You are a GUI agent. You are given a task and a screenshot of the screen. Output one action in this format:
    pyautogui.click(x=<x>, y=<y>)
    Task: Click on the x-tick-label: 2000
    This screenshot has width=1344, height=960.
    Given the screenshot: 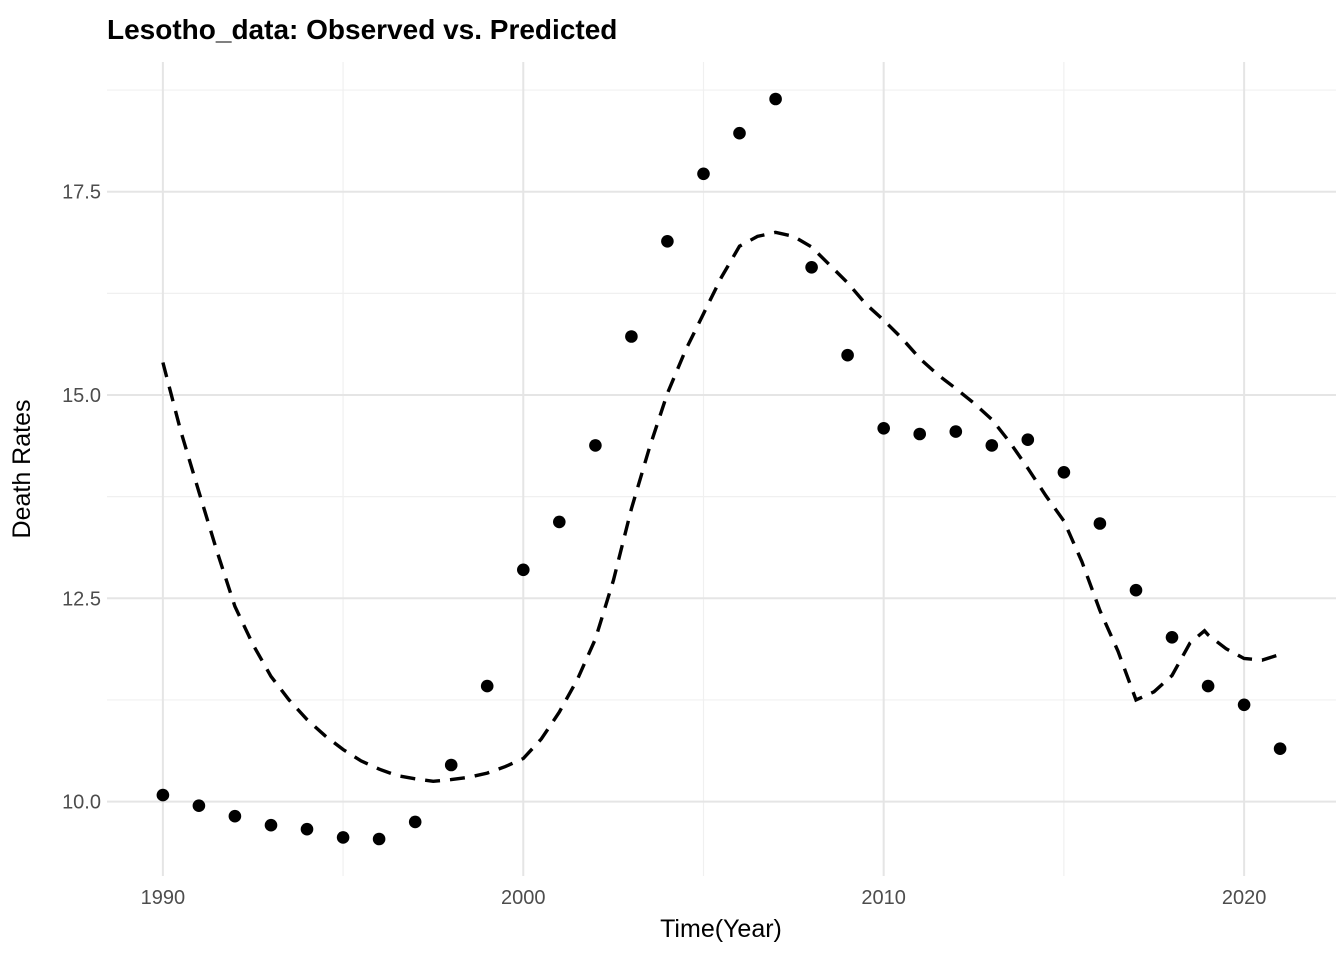 What is the action you would take?
    pyautogui.click(x=523, y=898)
    